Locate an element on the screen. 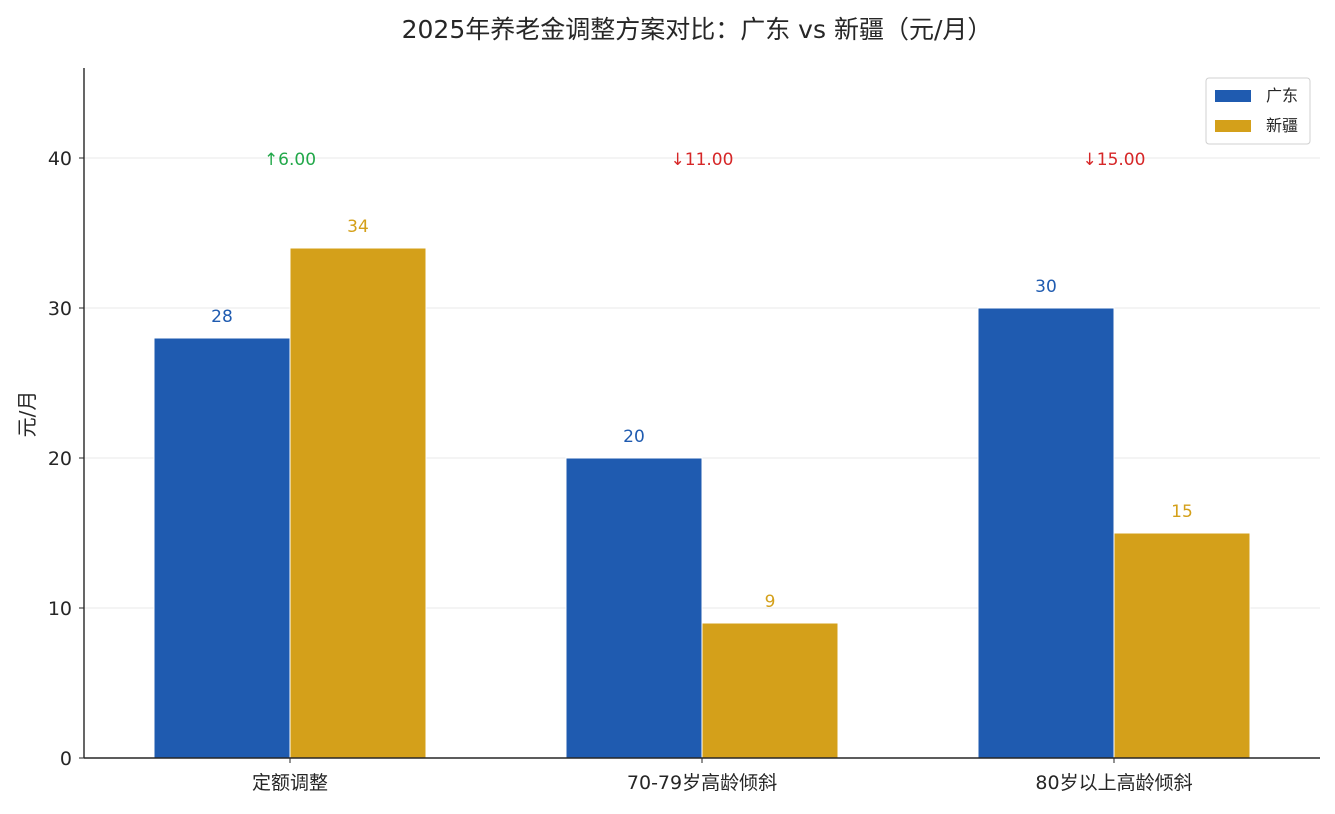 Image resolution: width=1335 pixels, height=814 pixels. y-tick-label: 30 is located at coordinates (60, 309).